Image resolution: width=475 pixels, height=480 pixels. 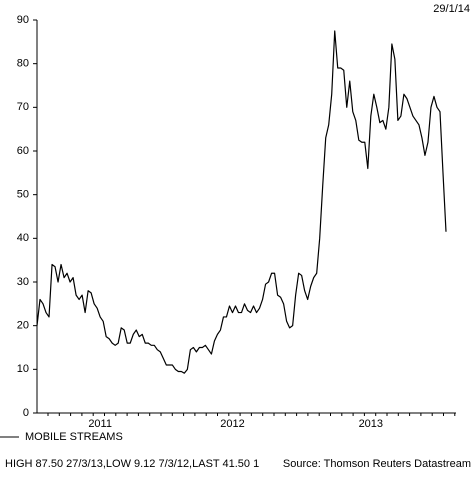 What do you see at coordinates (26, 413) in the screenshot?
I see `y-tick-label: 0` at bounding box center [26, 413].